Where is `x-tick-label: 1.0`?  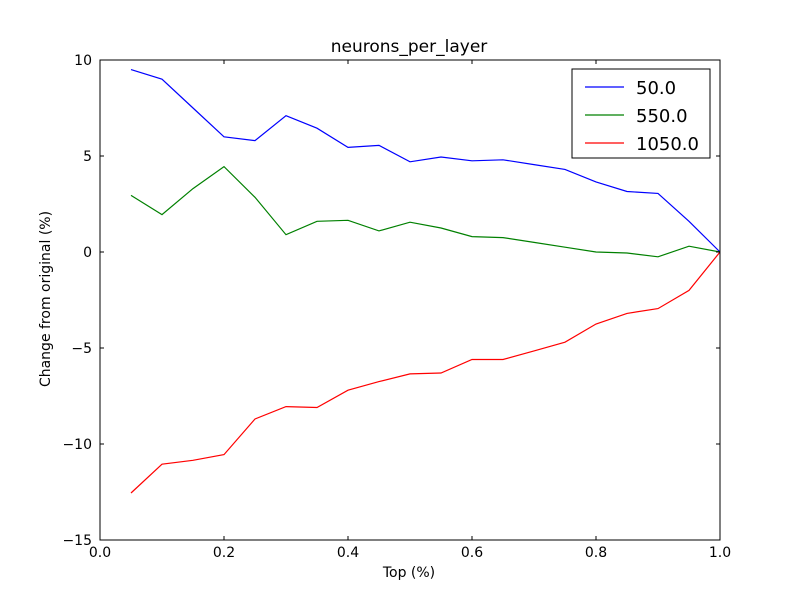 x-tick-label: 1.0 is located at coordinates (720, 553).